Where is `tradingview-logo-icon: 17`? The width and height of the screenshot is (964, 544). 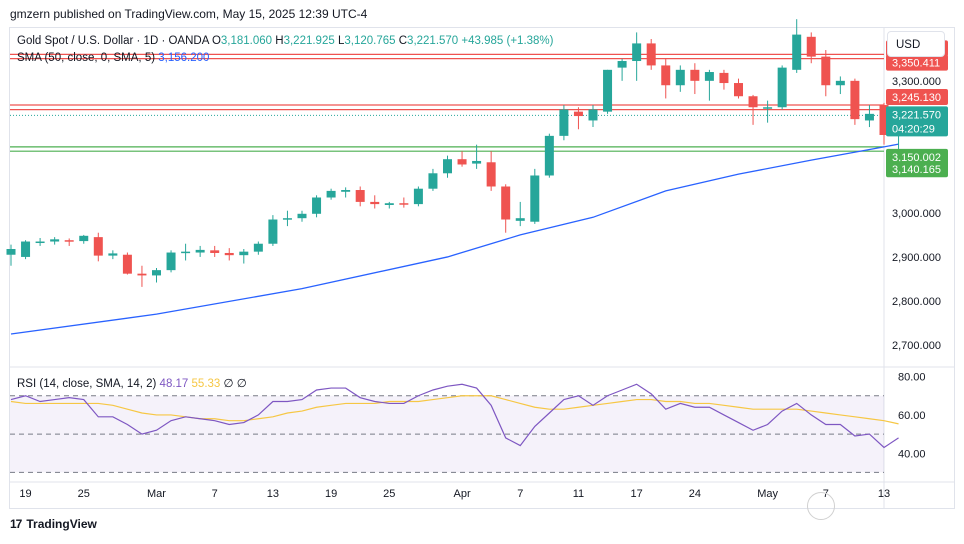 tradingview-logo-icon: 17 is located at coordinates (16, 524).